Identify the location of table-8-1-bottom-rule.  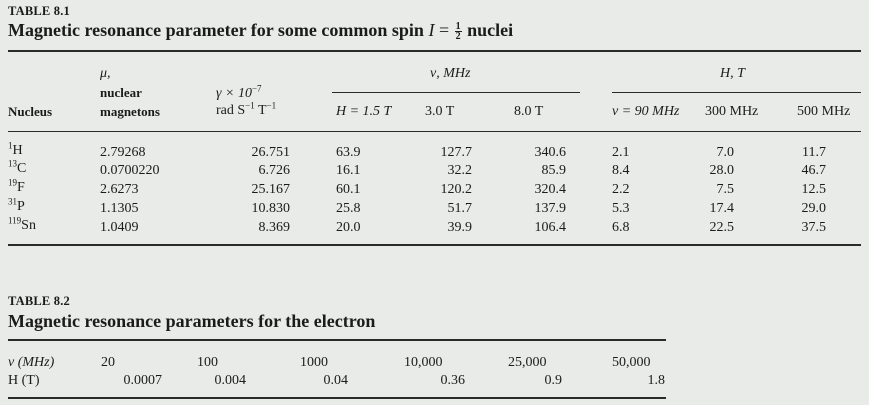
(434, 245).